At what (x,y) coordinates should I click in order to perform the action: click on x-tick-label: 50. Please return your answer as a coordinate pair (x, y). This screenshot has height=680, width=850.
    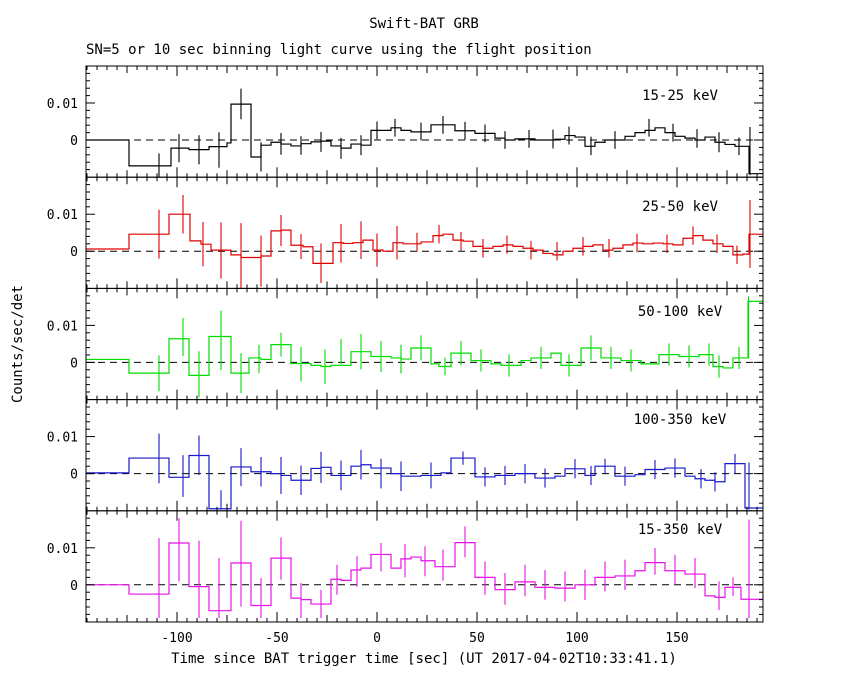
    Looking at the image, I should click on (477, 638).